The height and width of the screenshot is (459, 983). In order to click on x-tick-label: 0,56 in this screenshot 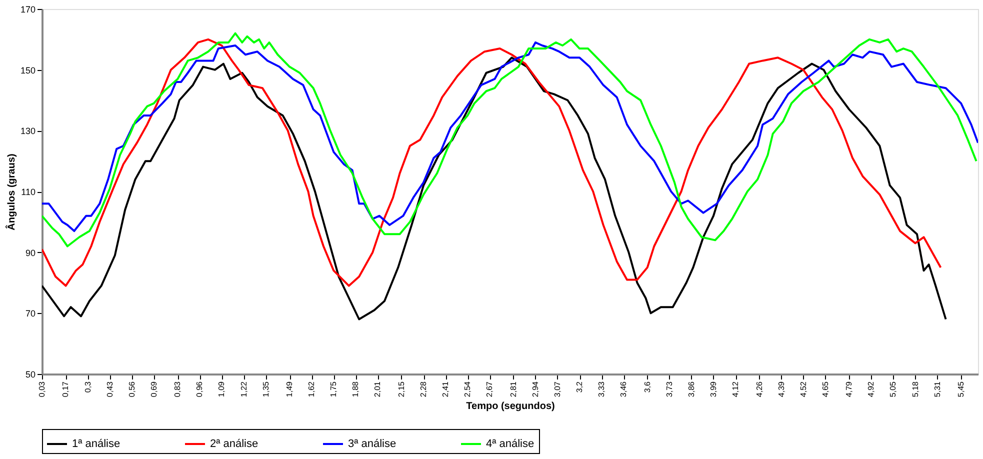, I will do `click(131, 389)`.